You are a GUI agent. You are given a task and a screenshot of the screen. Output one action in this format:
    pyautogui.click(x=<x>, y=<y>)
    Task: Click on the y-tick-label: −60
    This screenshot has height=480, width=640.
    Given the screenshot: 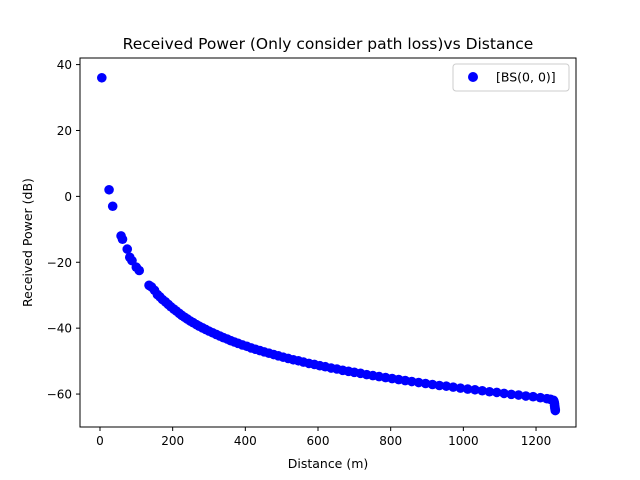 What is the action you would take?
    pyautogui.click(x=59, y=395)
    